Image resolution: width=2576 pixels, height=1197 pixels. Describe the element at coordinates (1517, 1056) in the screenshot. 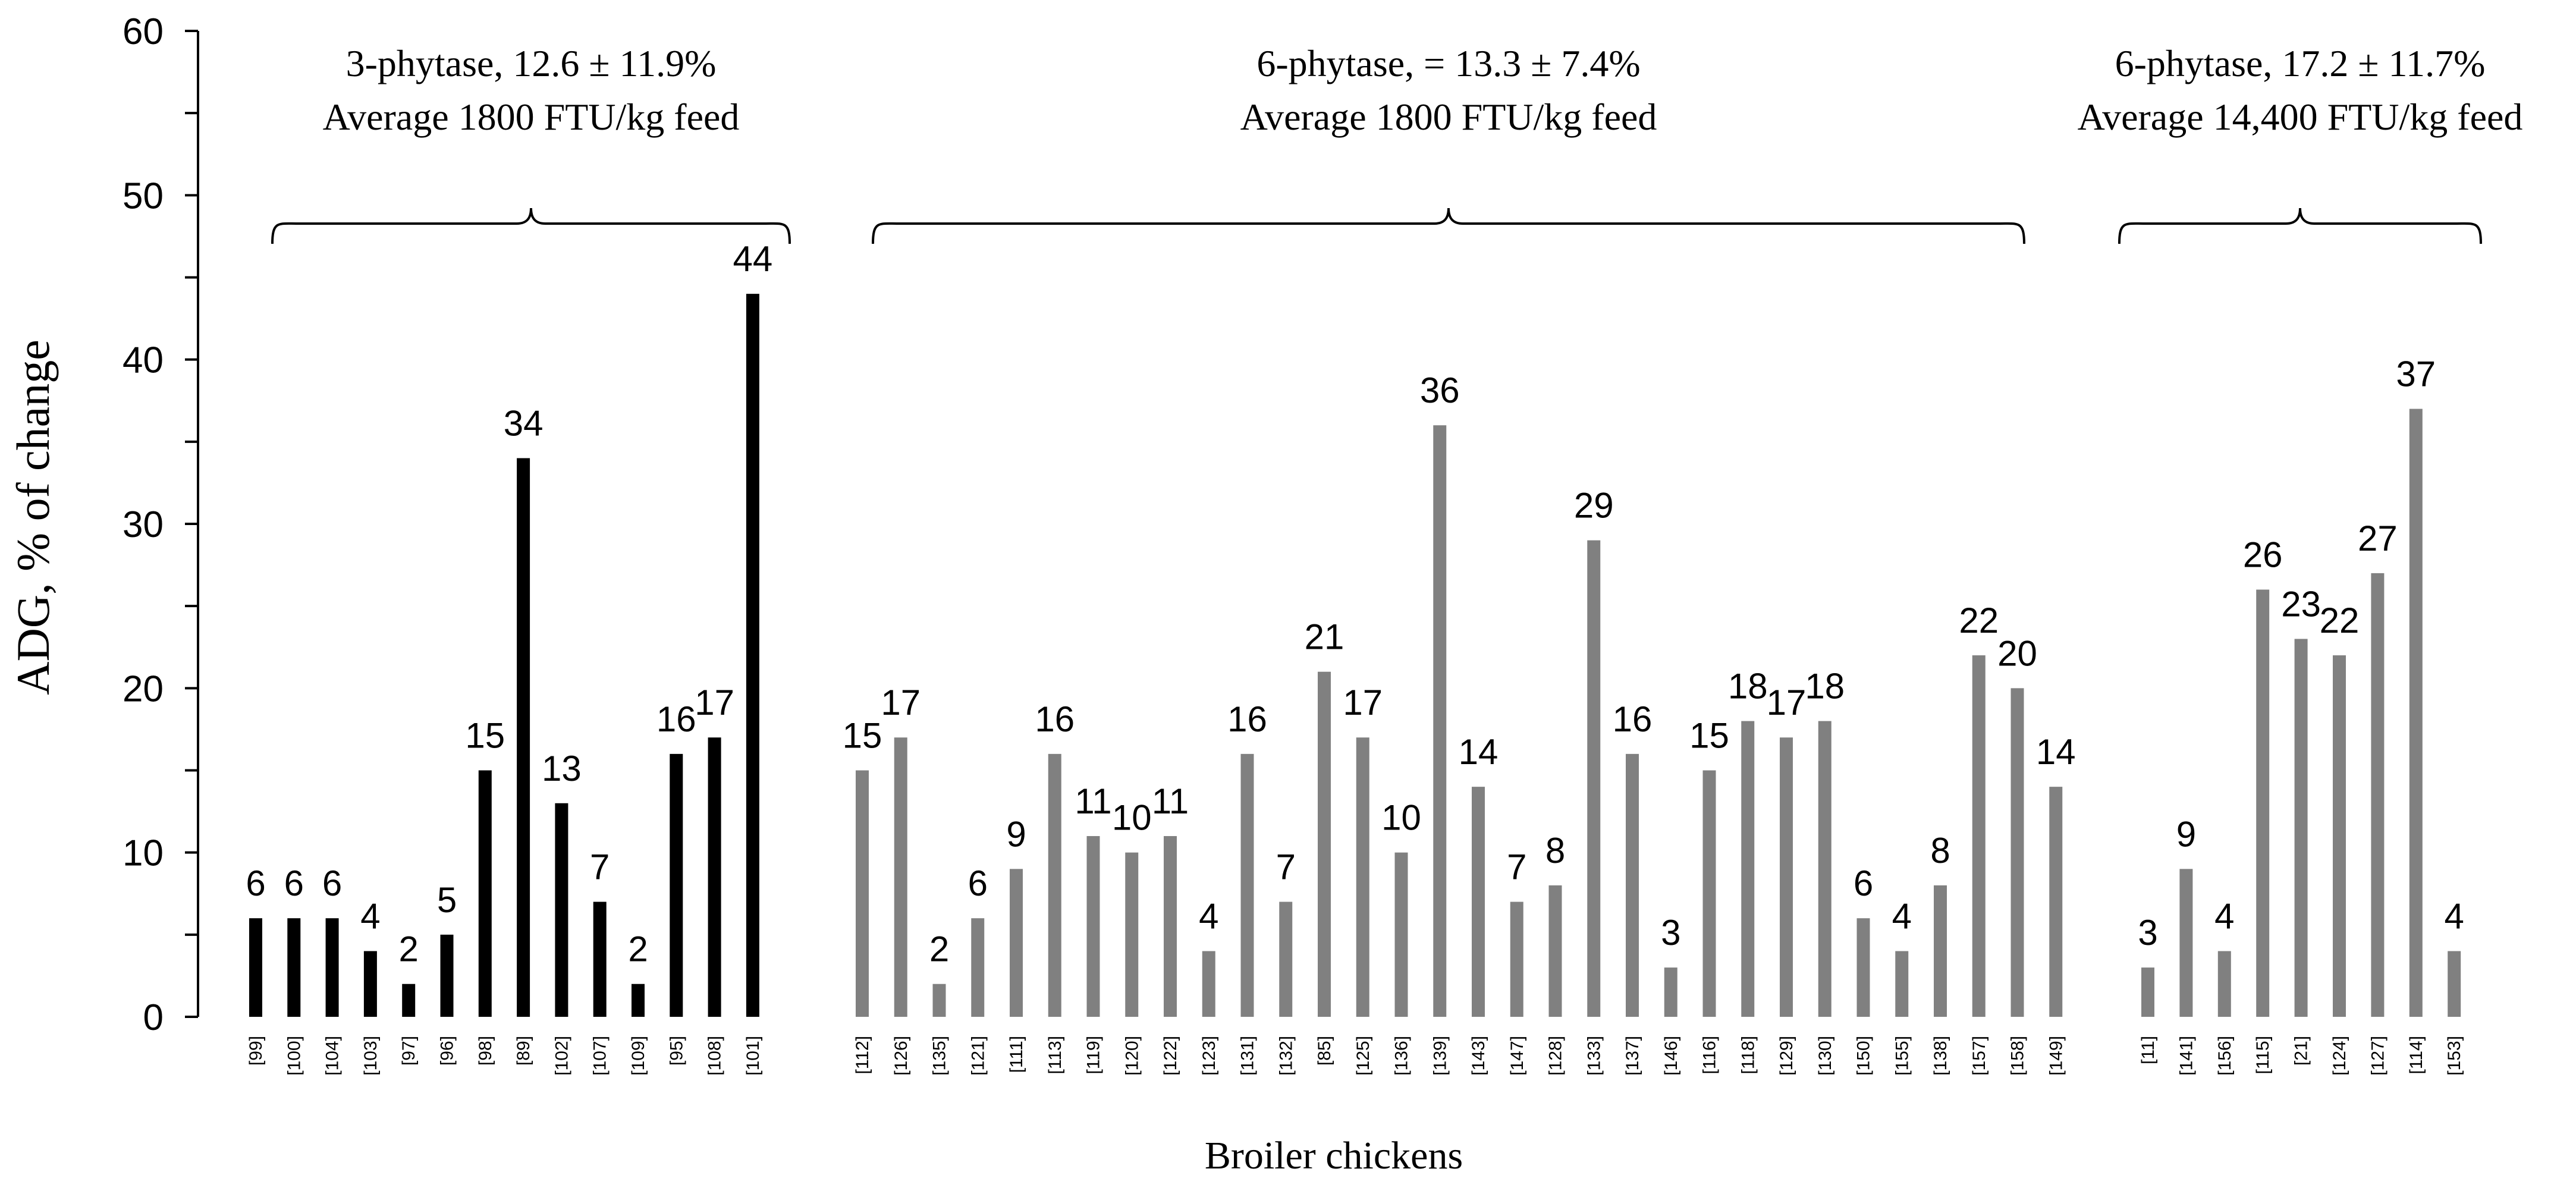

I see `x-tick-label: [147]` at that location.